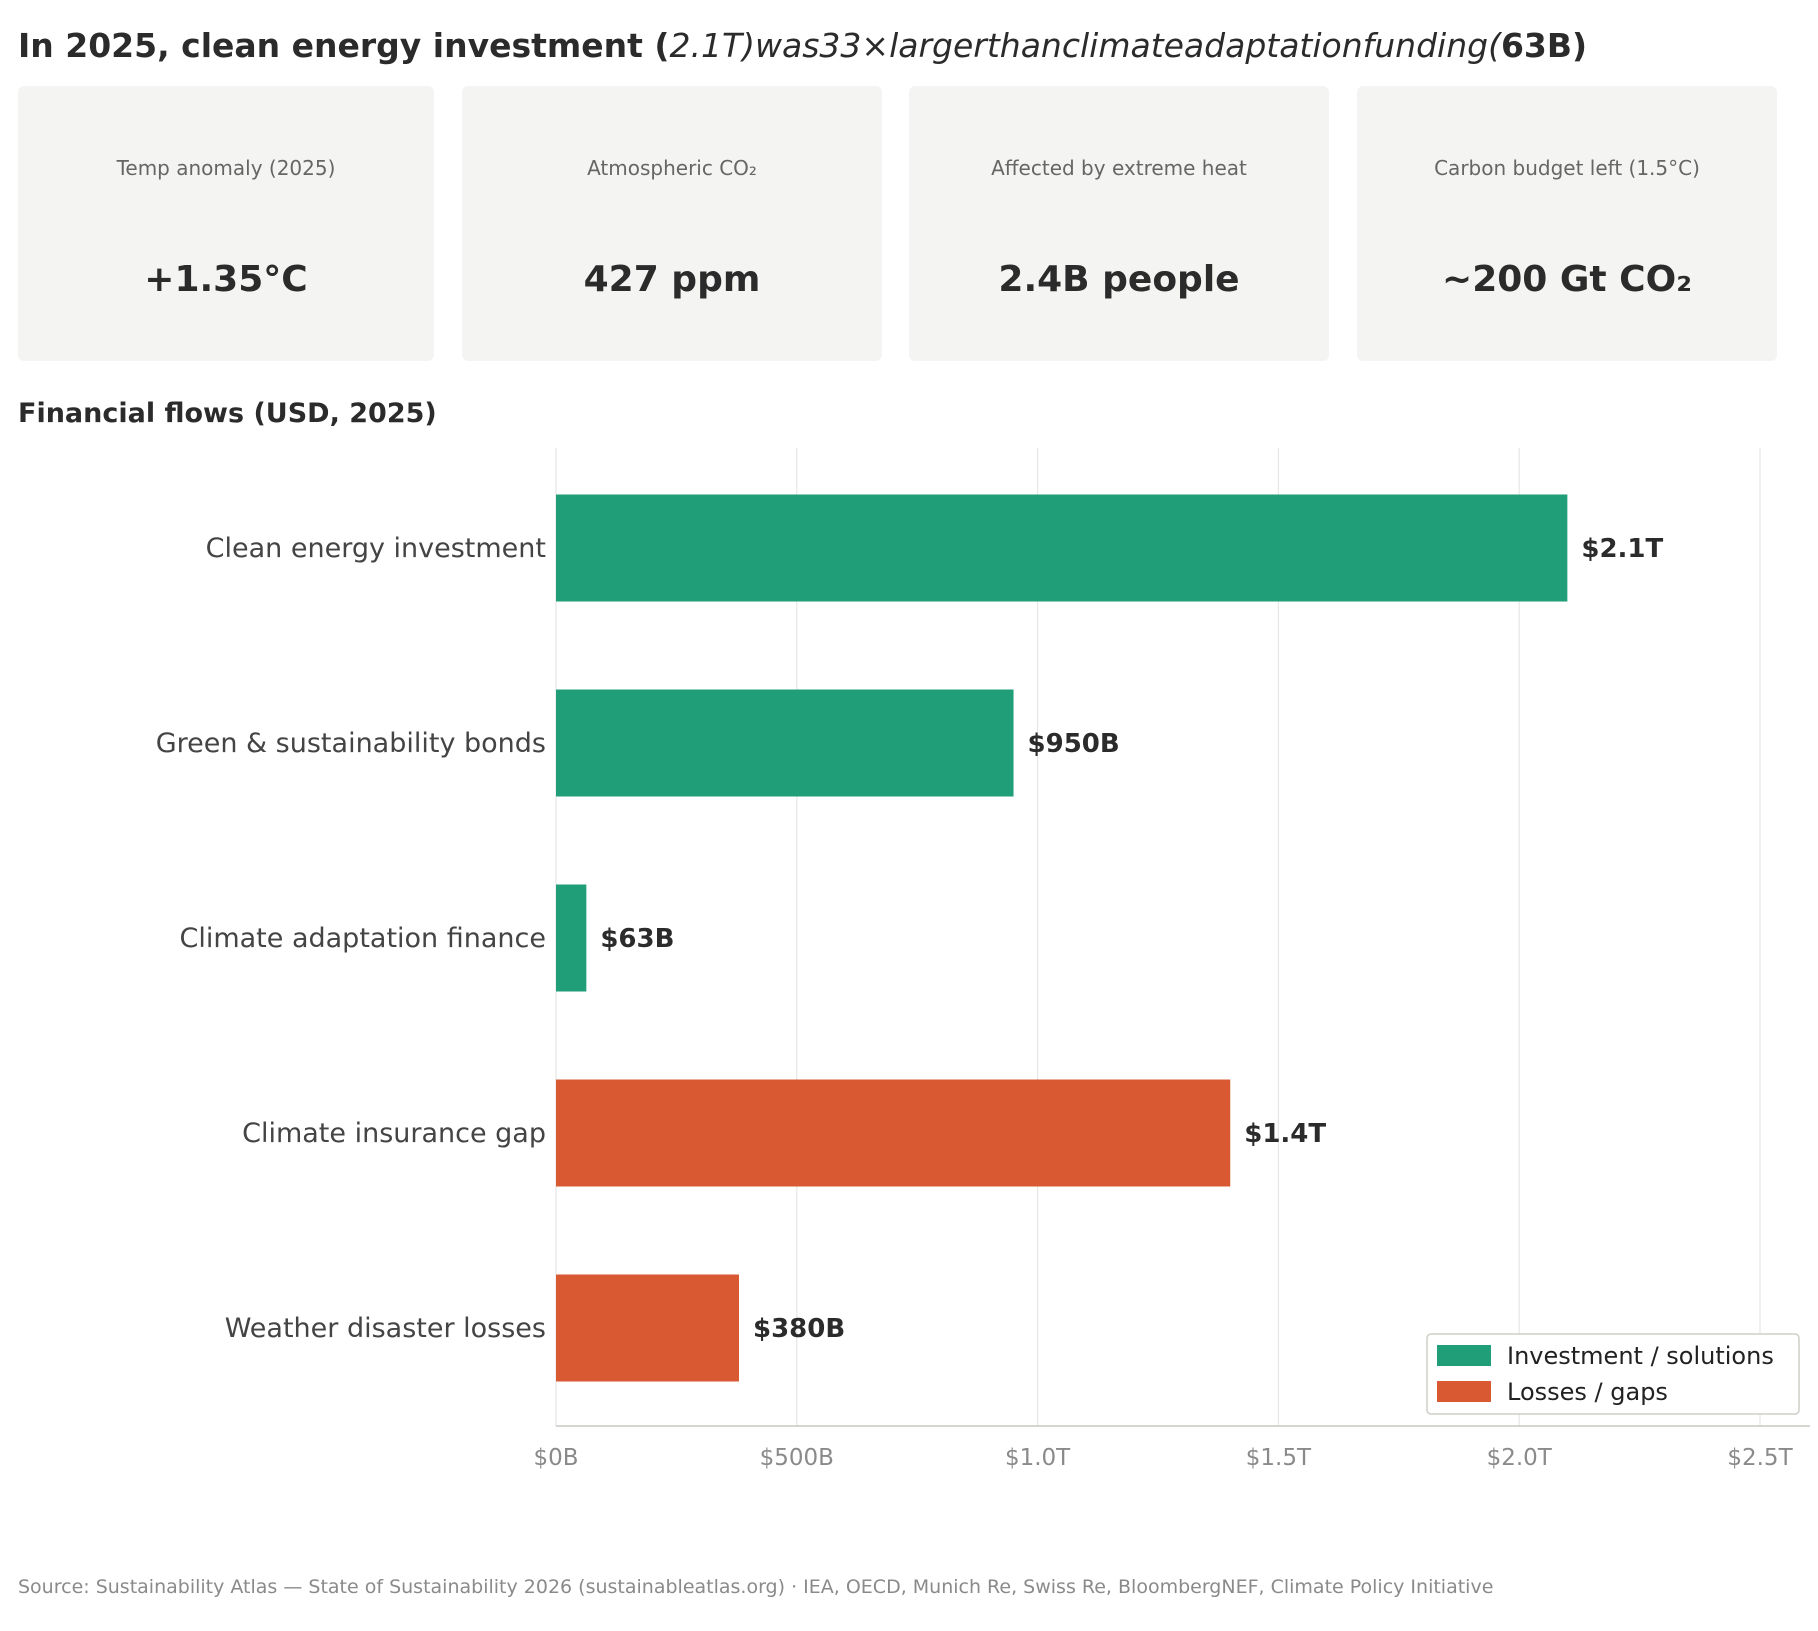  Describe the element at coordinates (1279, 1458) in the screenshot. I see `x-tick-label: $1.5T` at that location.